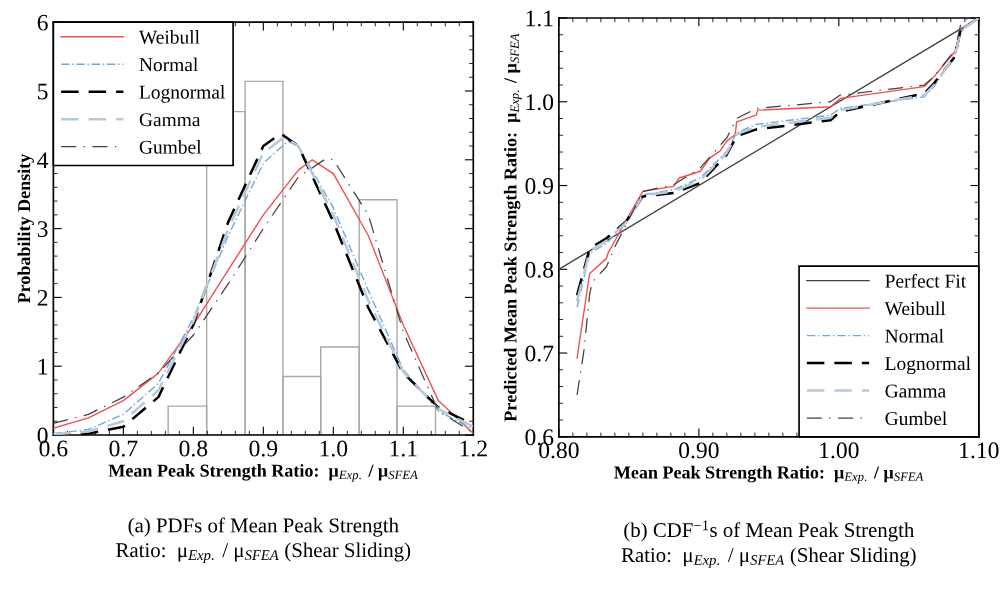 The height and width of the screenshot is (600, 1007). Describe the element at coordinates (42, 297) in the screenshot. I see `y-tick-label: 2` at that location.